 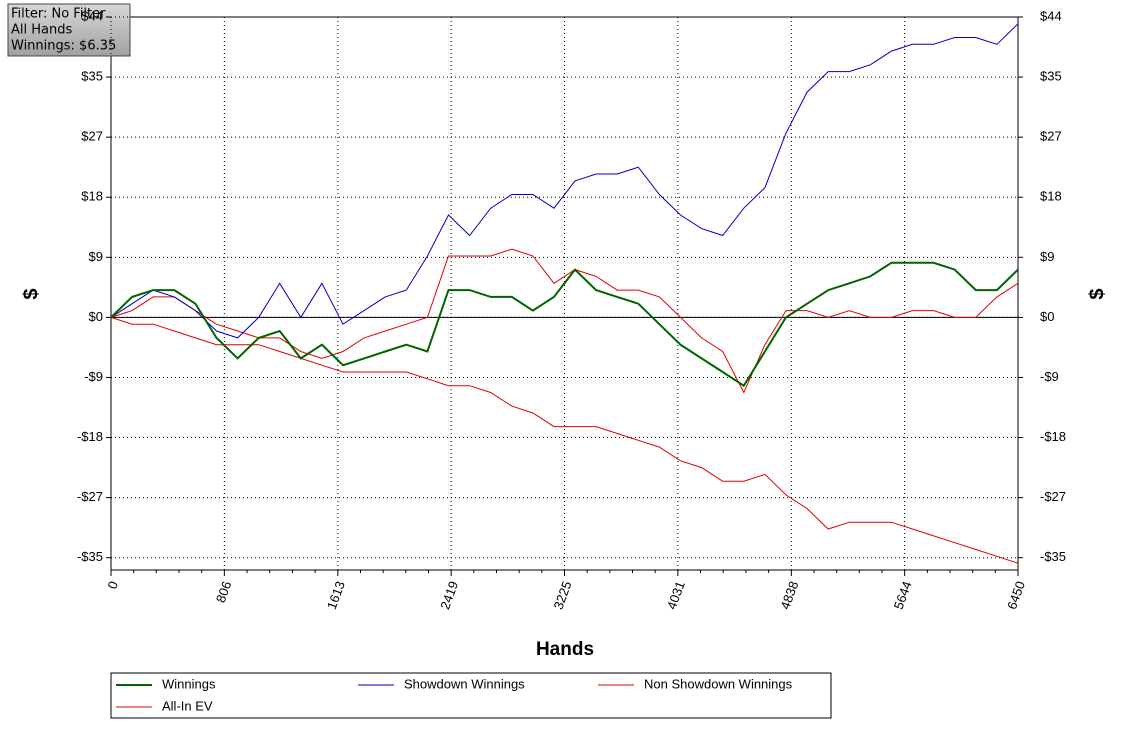 What do you see at coordinates (90, 496) in the screenshot?
I see `y-tick-label: -$27` at bounding box center [90, 496].